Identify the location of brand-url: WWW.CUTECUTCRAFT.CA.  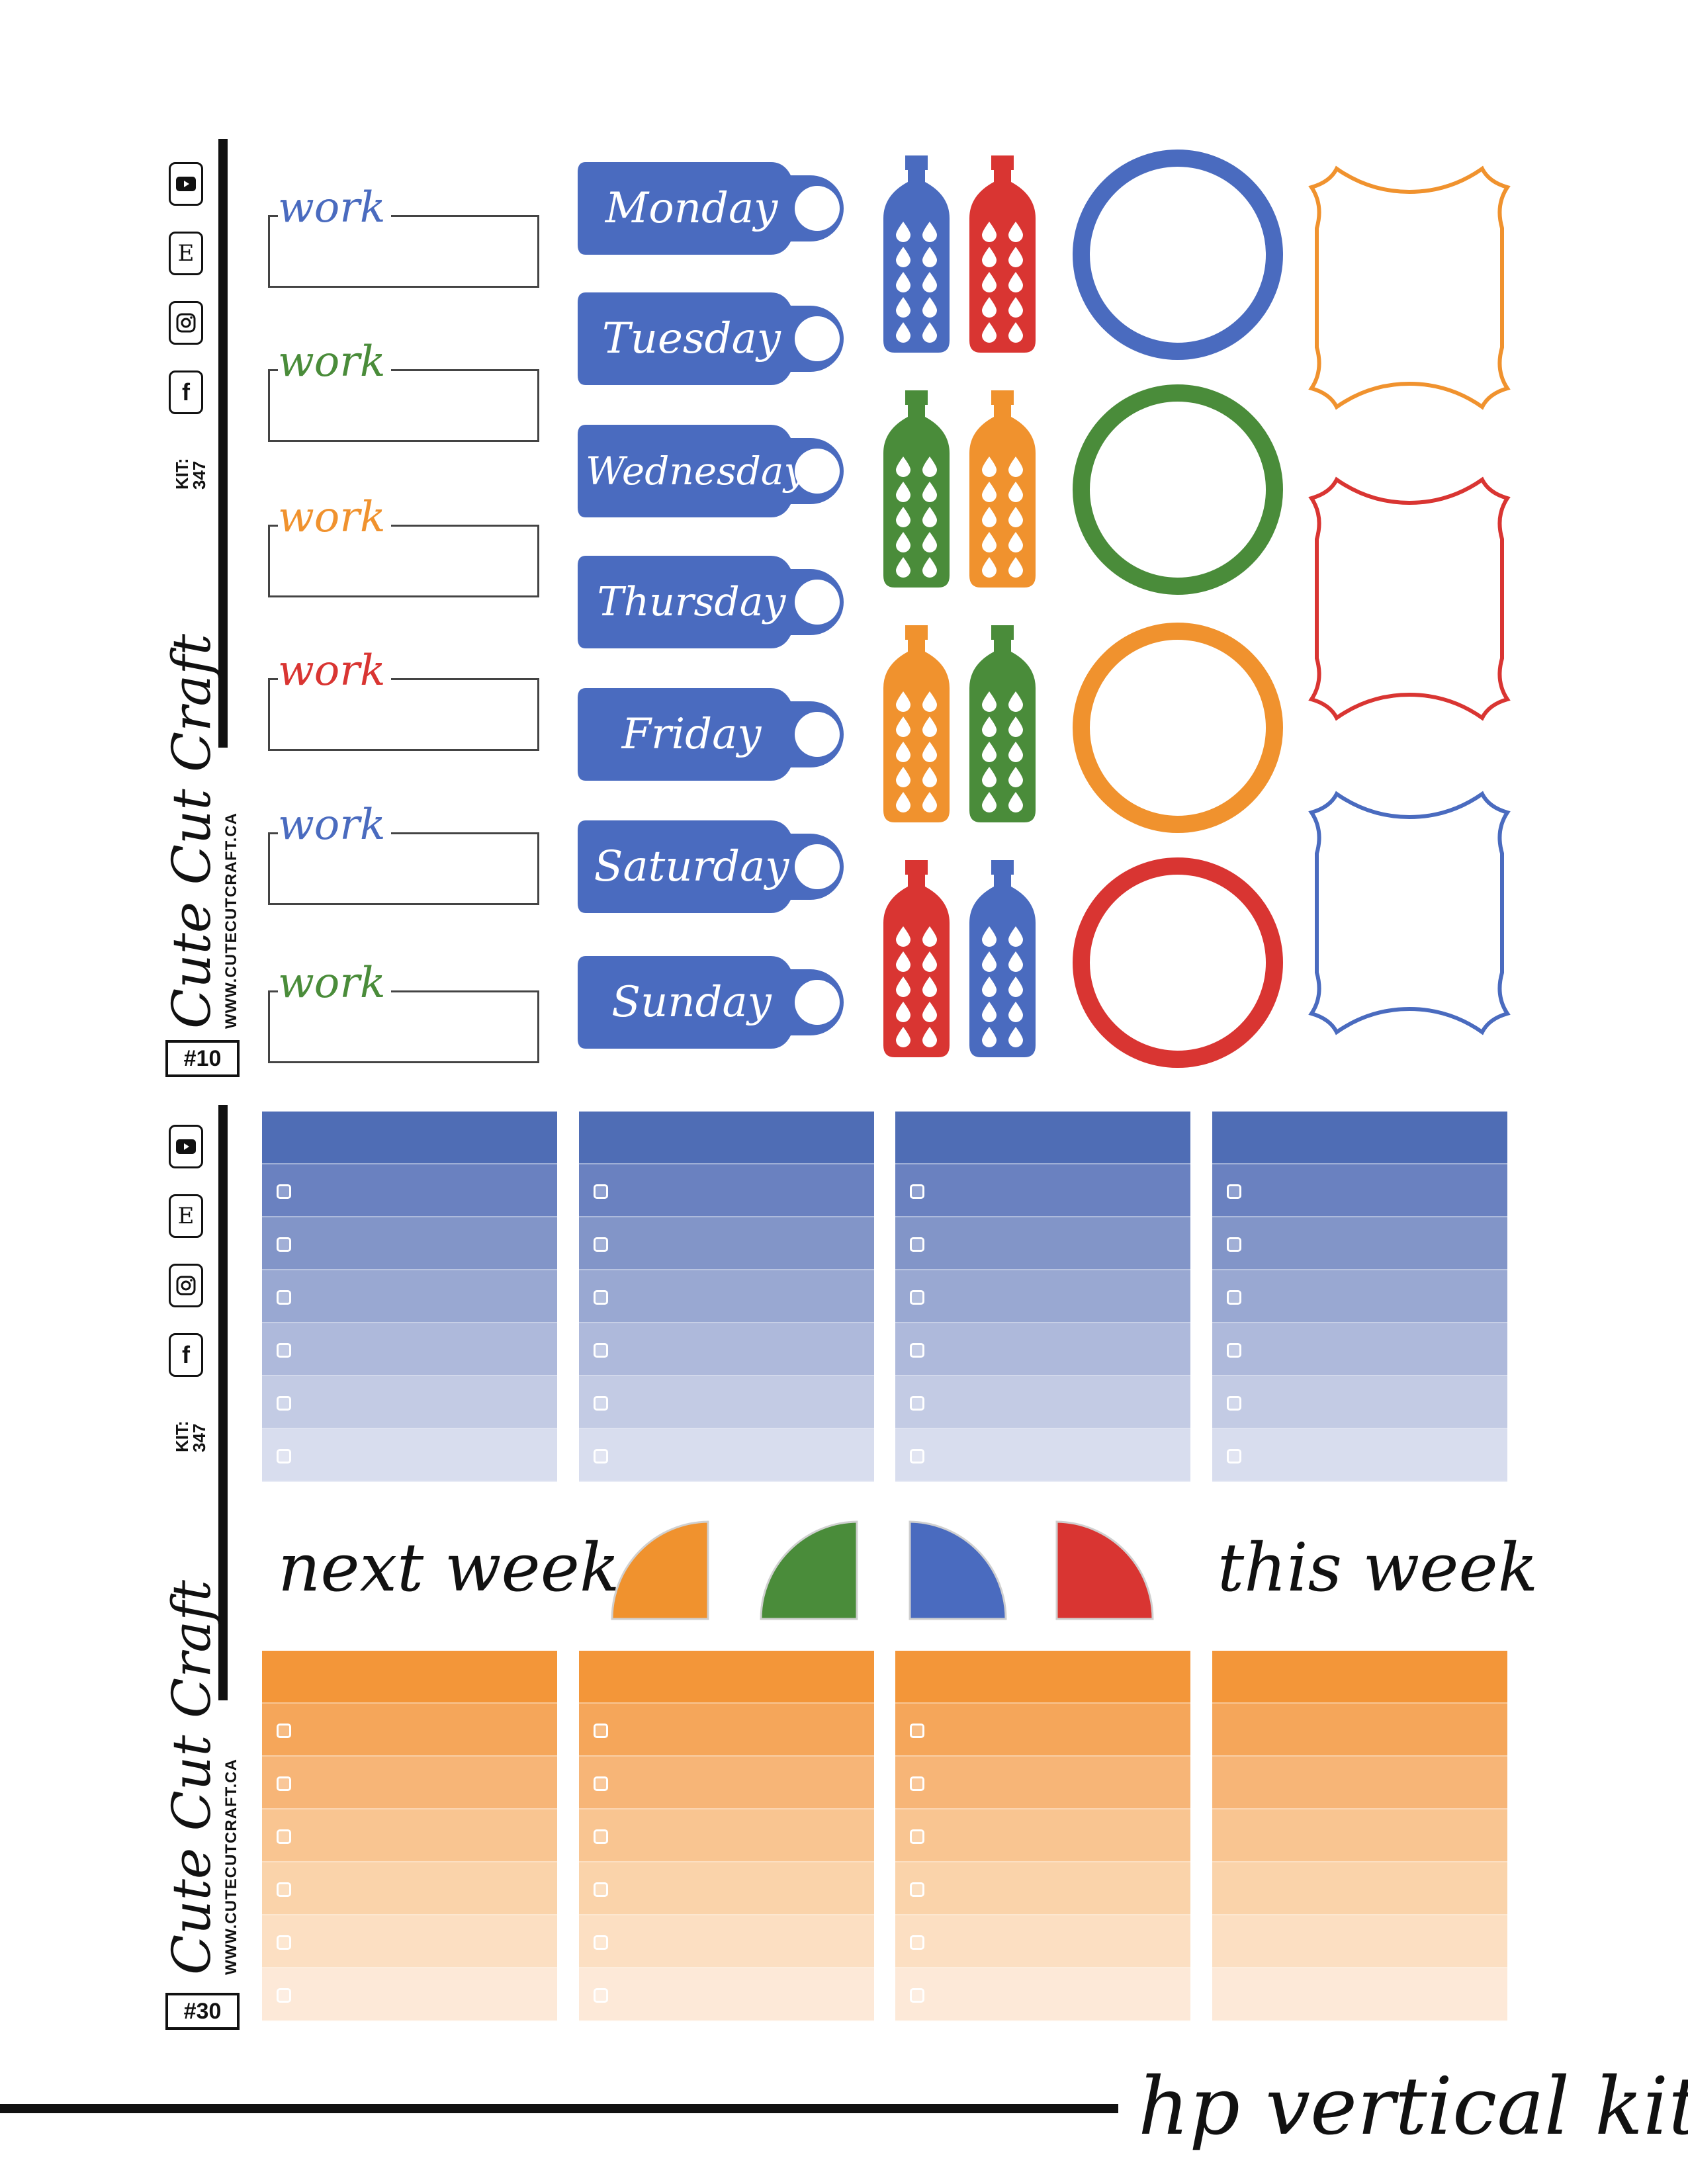
(231, 1867).